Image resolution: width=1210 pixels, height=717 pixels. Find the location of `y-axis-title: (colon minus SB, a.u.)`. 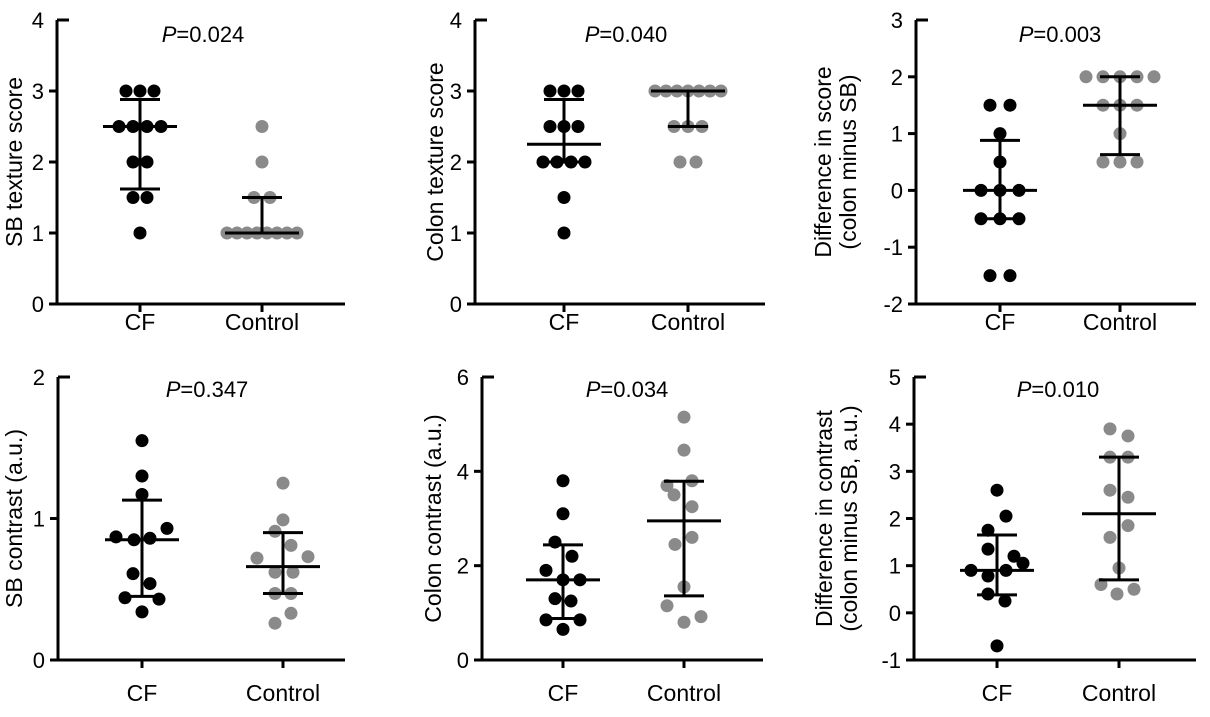

y-axis-title: (colon minus SB, a.u.) is located at coordinates (849, 518).